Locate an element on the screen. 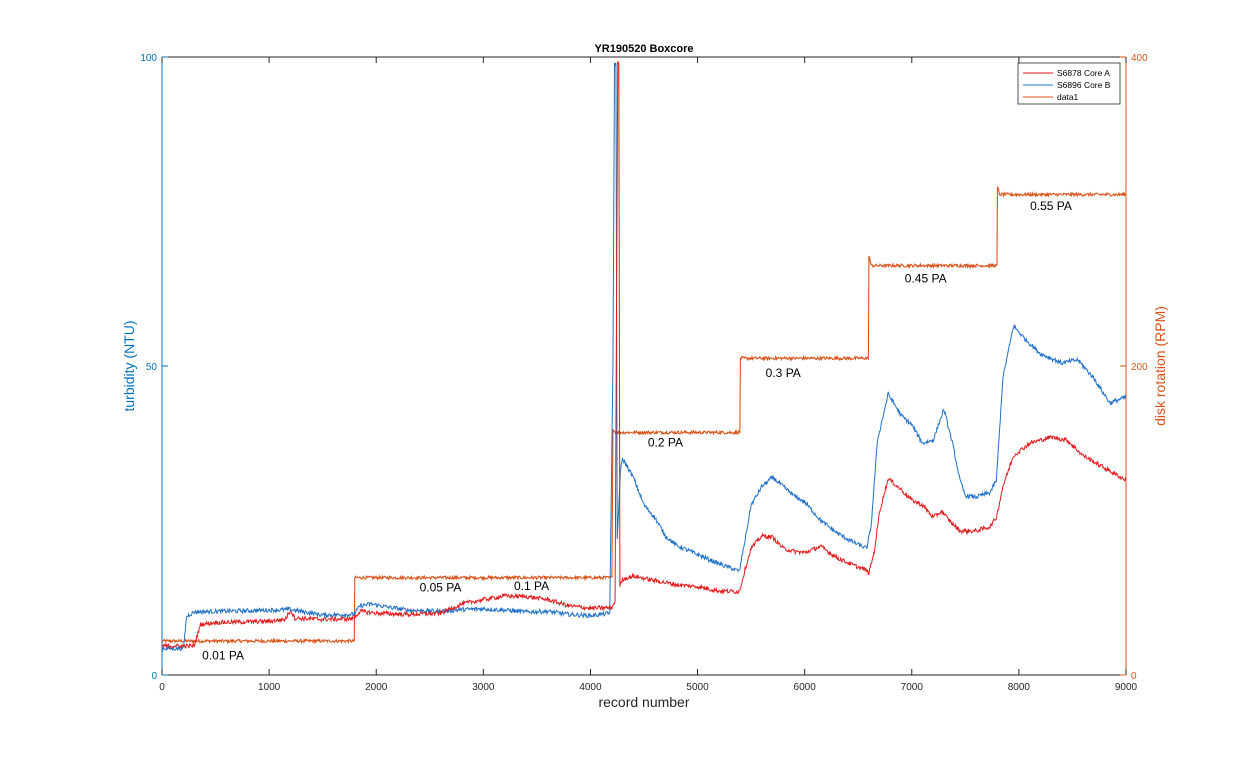  legend-label-core-a: S6878 Core A is located at coordinates (1083, 73).